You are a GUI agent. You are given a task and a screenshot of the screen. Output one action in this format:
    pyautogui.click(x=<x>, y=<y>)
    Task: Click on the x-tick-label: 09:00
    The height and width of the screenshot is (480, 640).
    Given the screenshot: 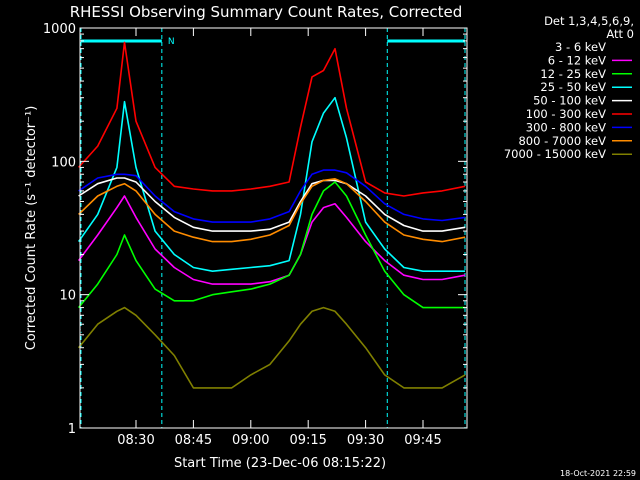 What is the action you would take?
    pyautogui.click(x=250, y=440)
    